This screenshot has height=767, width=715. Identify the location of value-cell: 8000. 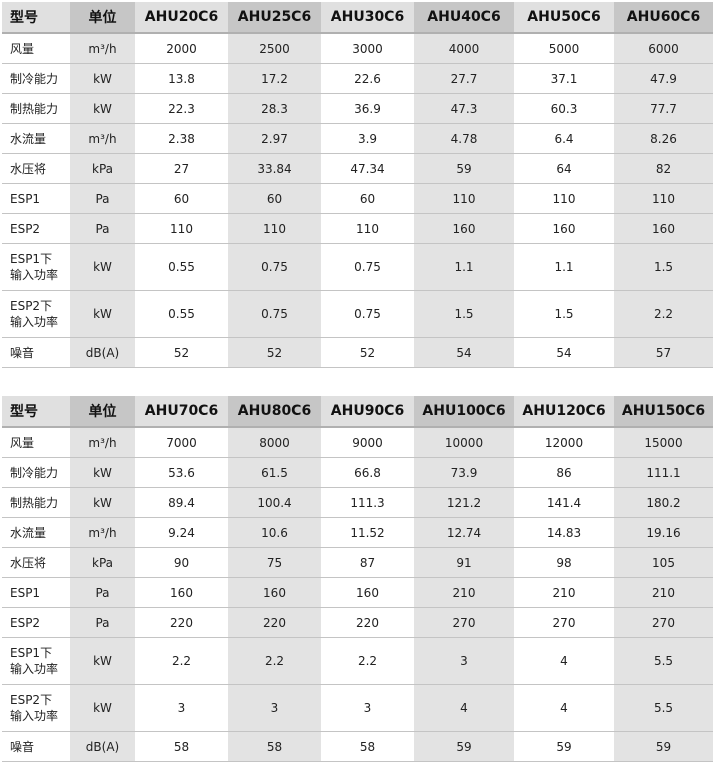
(274, 442).